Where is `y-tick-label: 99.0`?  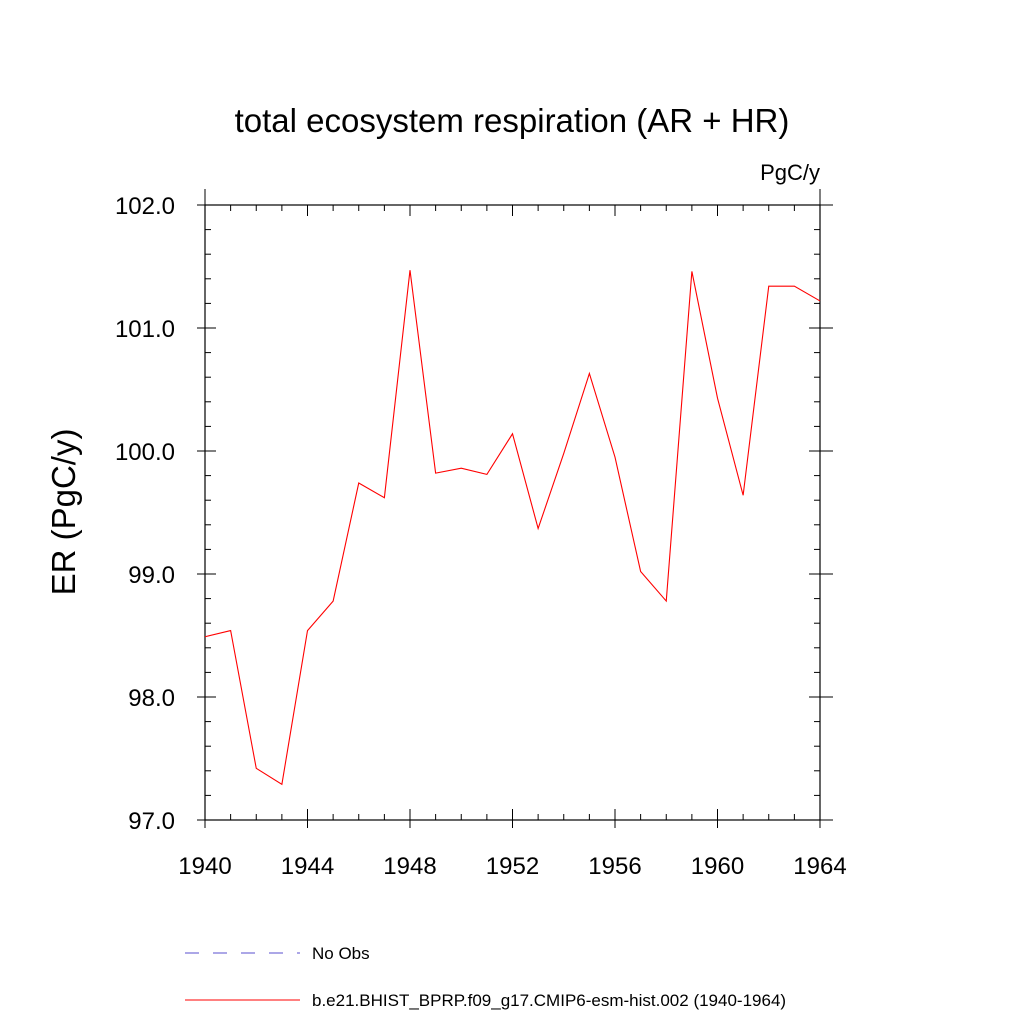 y-tick-label: 99.0 is located at coordinates (151, 575).